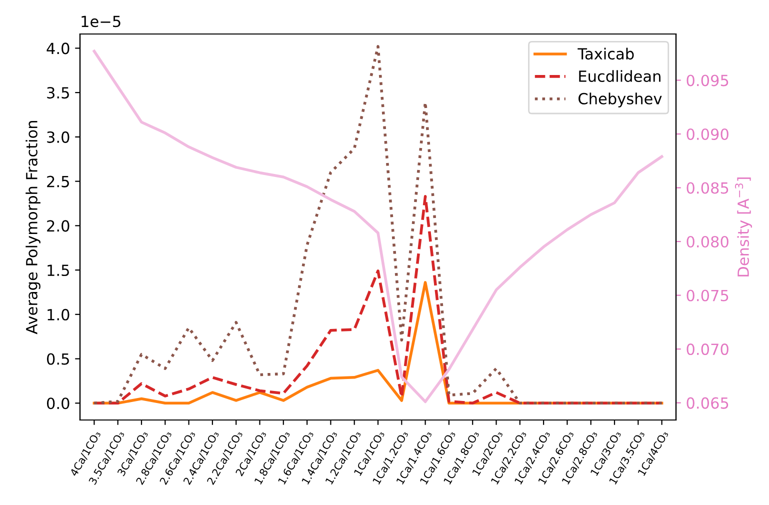  Describe the element at coordinates (58, 404) in the screenshot. I see `y-tick-label: 0.0` at that location.